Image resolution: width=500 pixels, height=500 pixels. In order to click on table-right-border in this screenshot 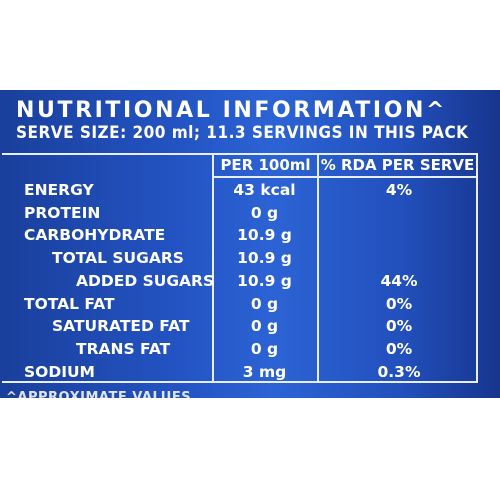, I will do `click(477, 268)`.